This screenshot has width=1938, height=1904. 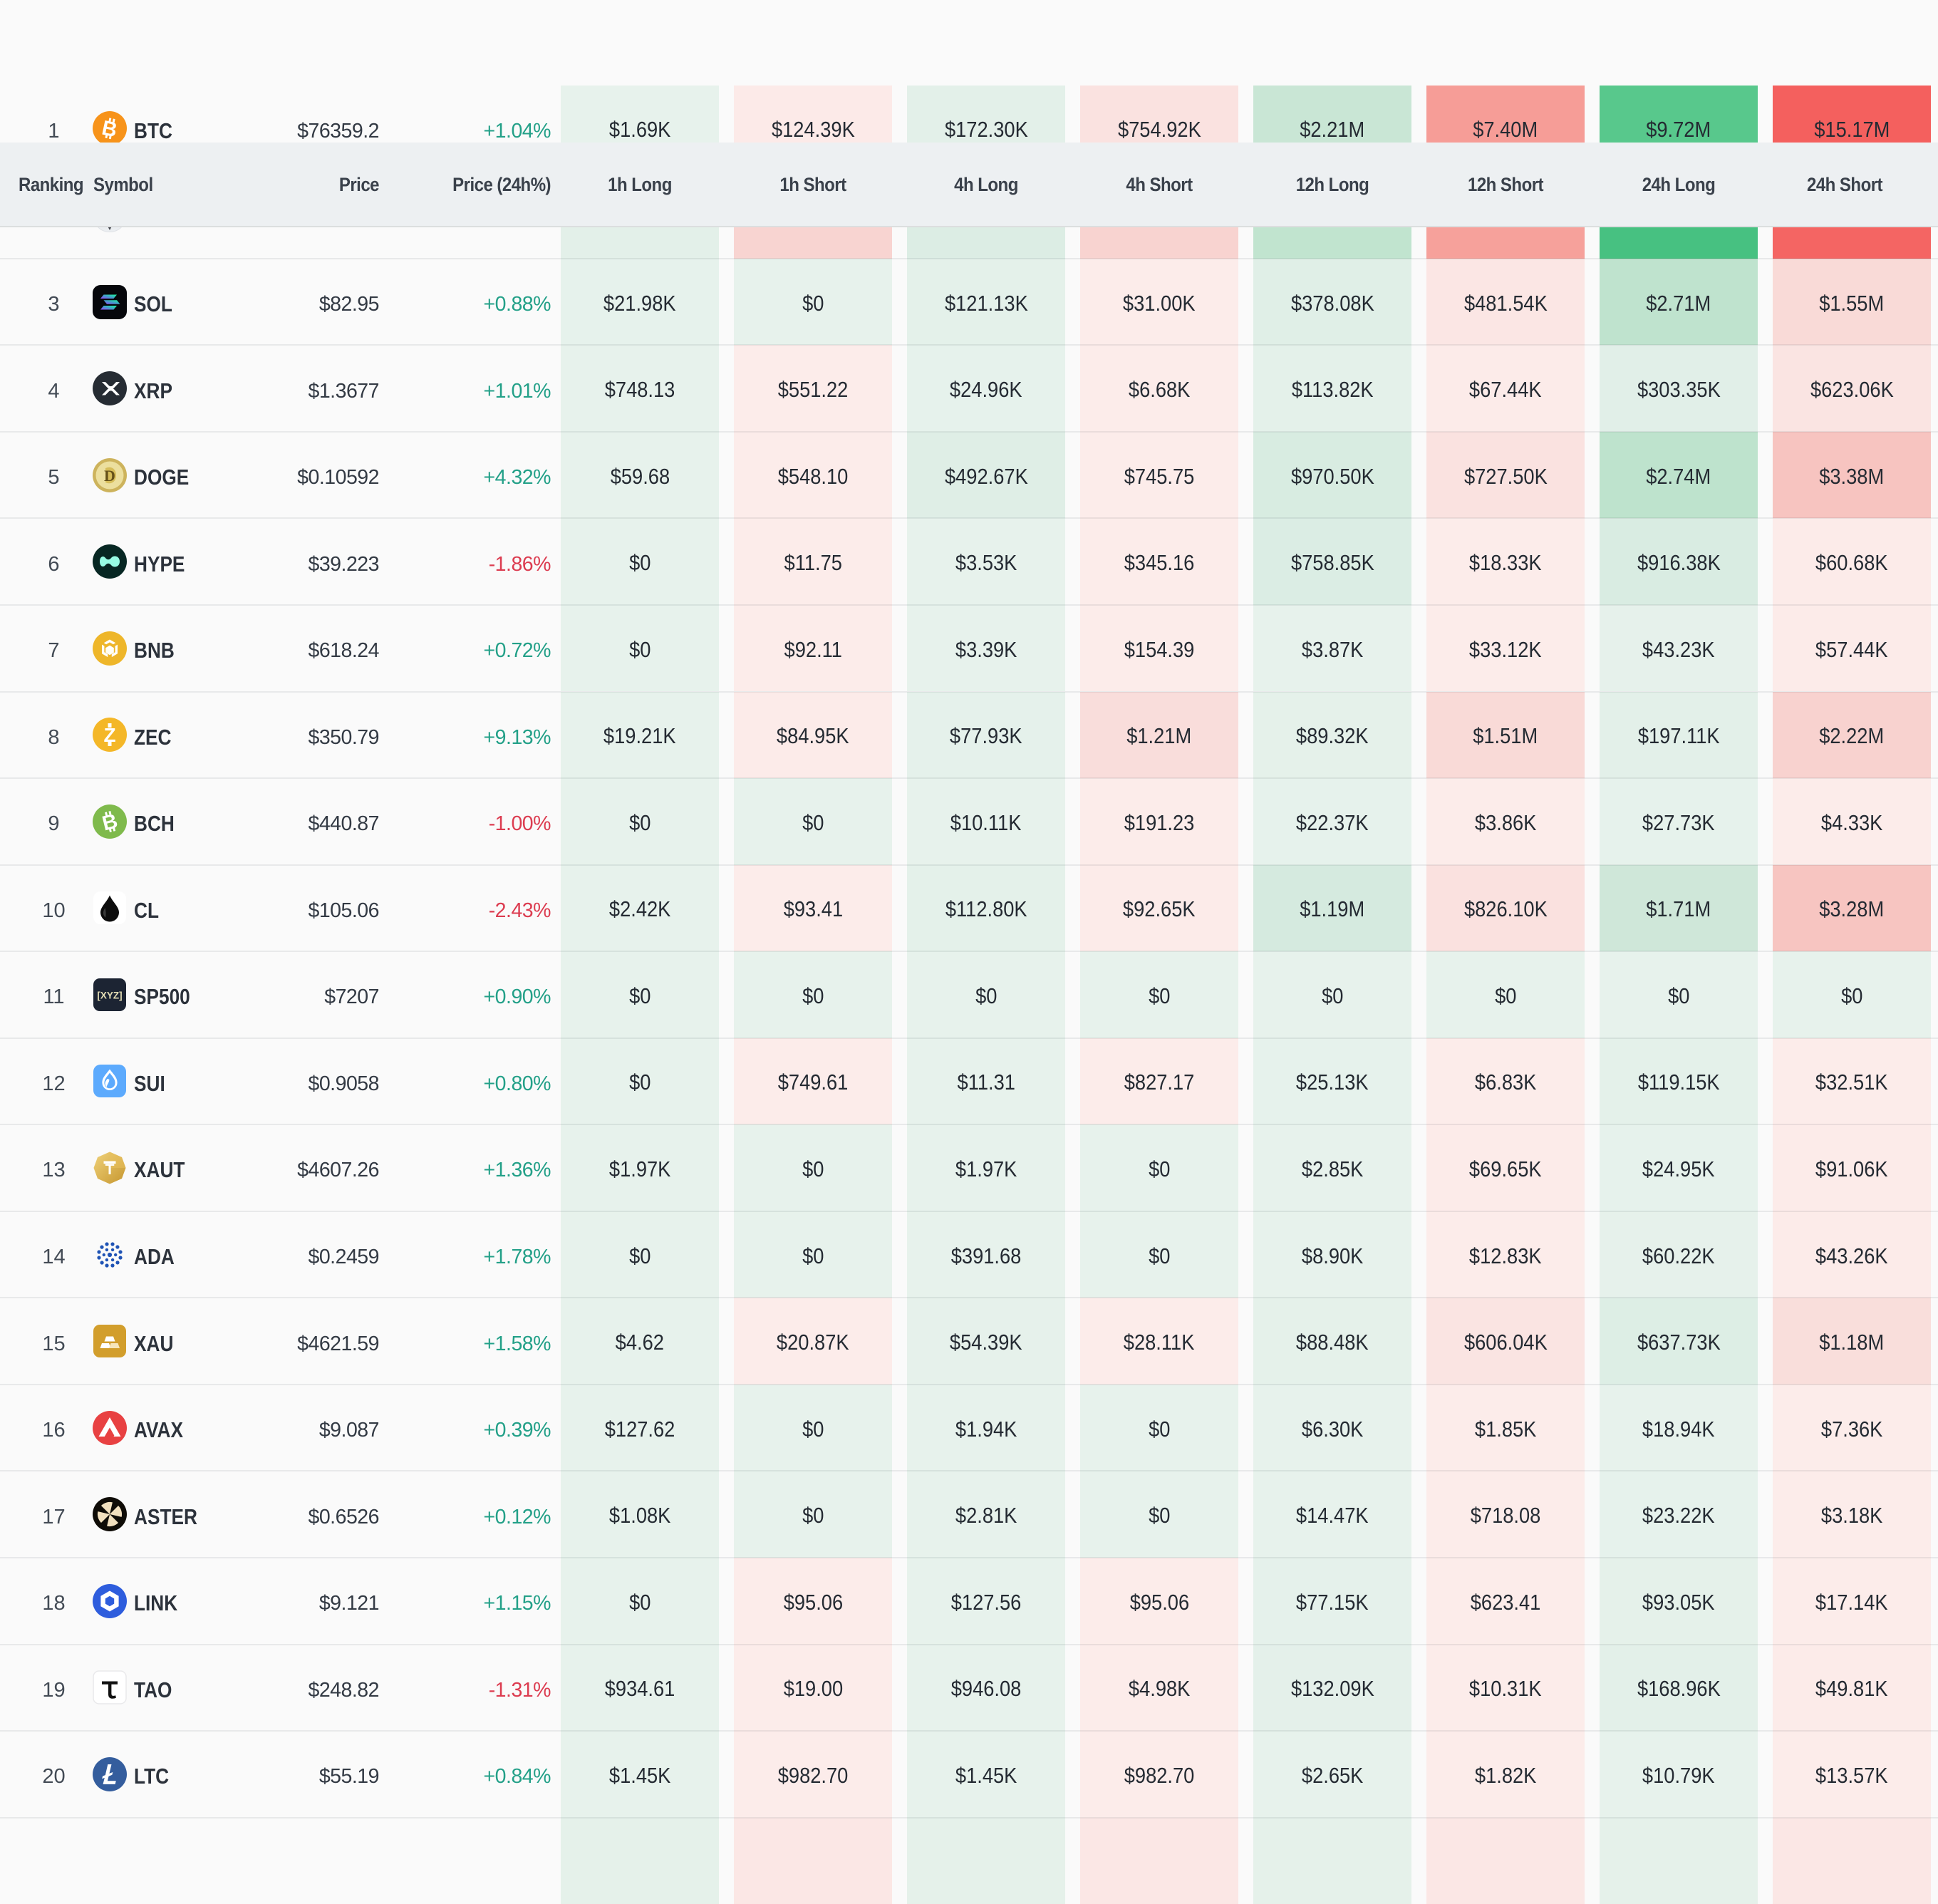 I want to click on svg-text: [XYZ], so click(x=109, y=995).